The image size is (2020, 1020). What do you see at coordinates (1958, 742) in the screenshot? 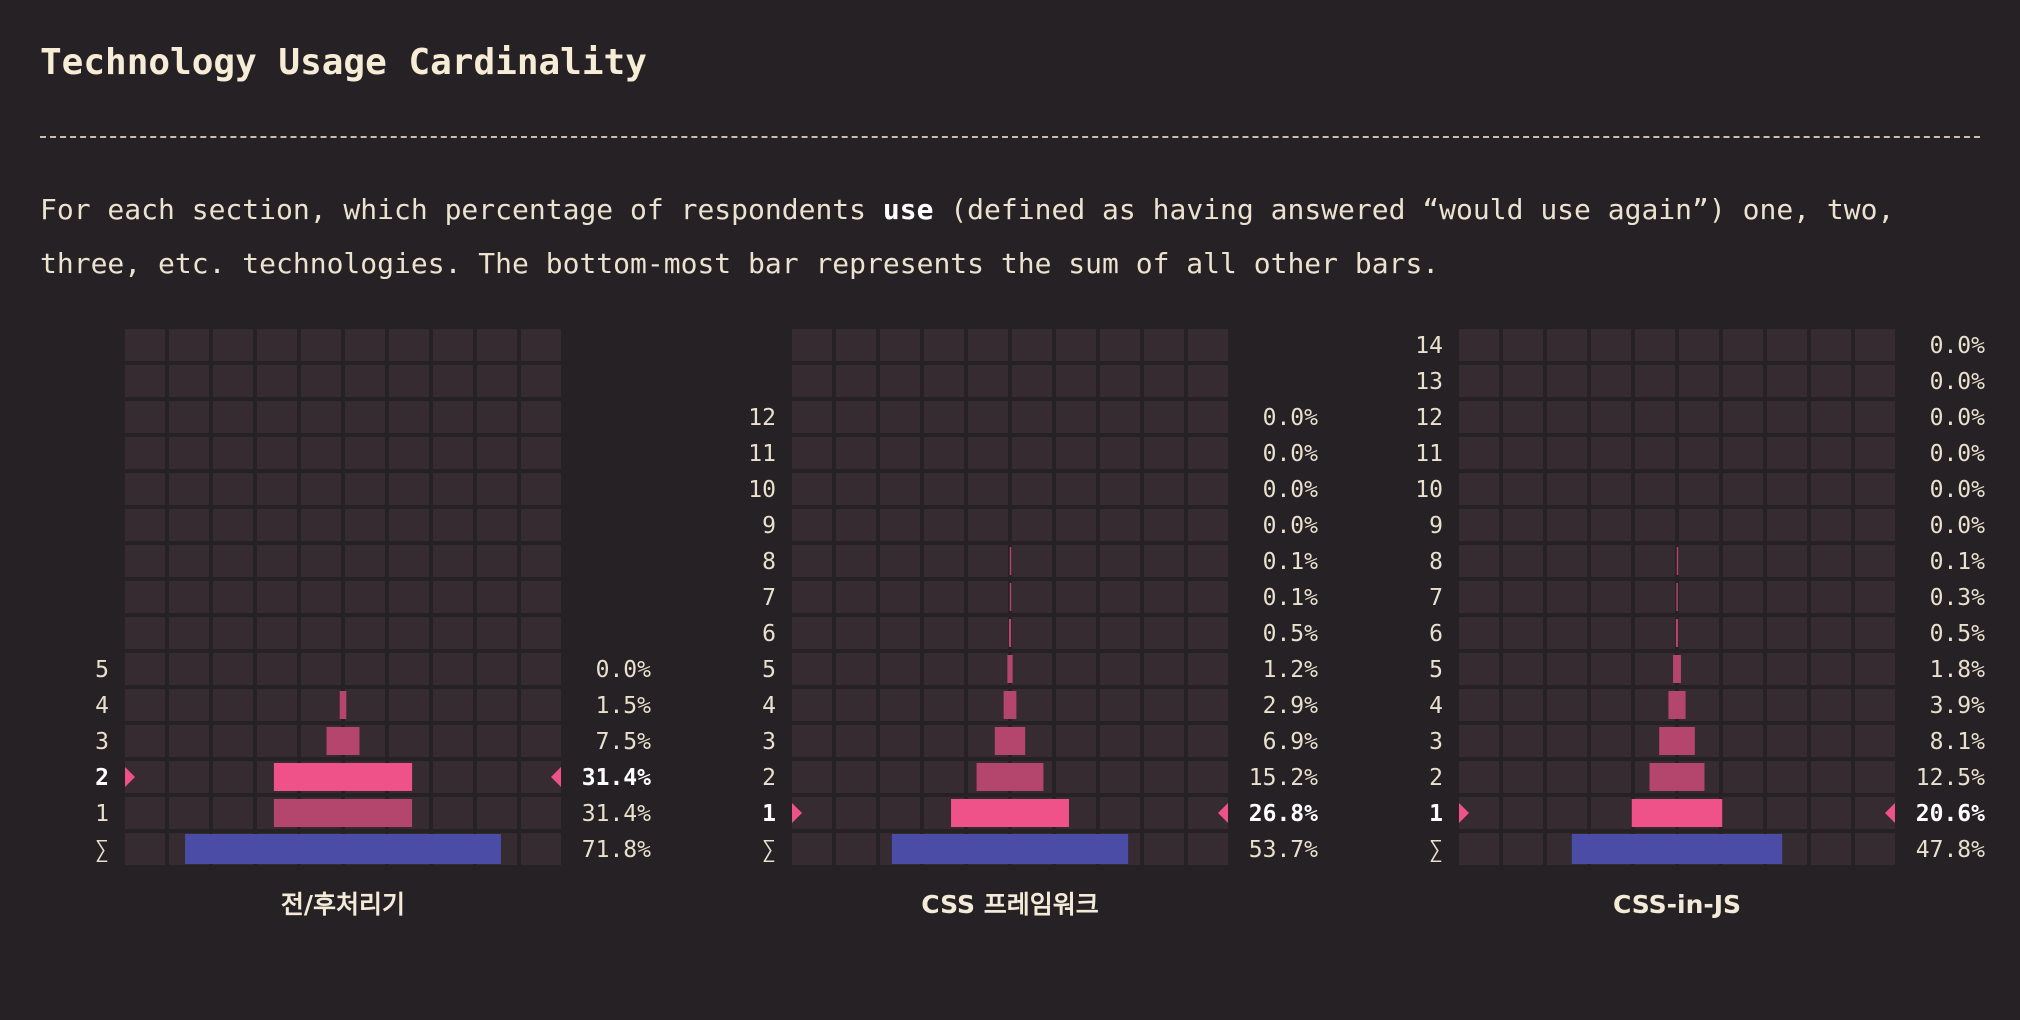
I see `value-label: 8.1%` at bounding box center [1958, 742].